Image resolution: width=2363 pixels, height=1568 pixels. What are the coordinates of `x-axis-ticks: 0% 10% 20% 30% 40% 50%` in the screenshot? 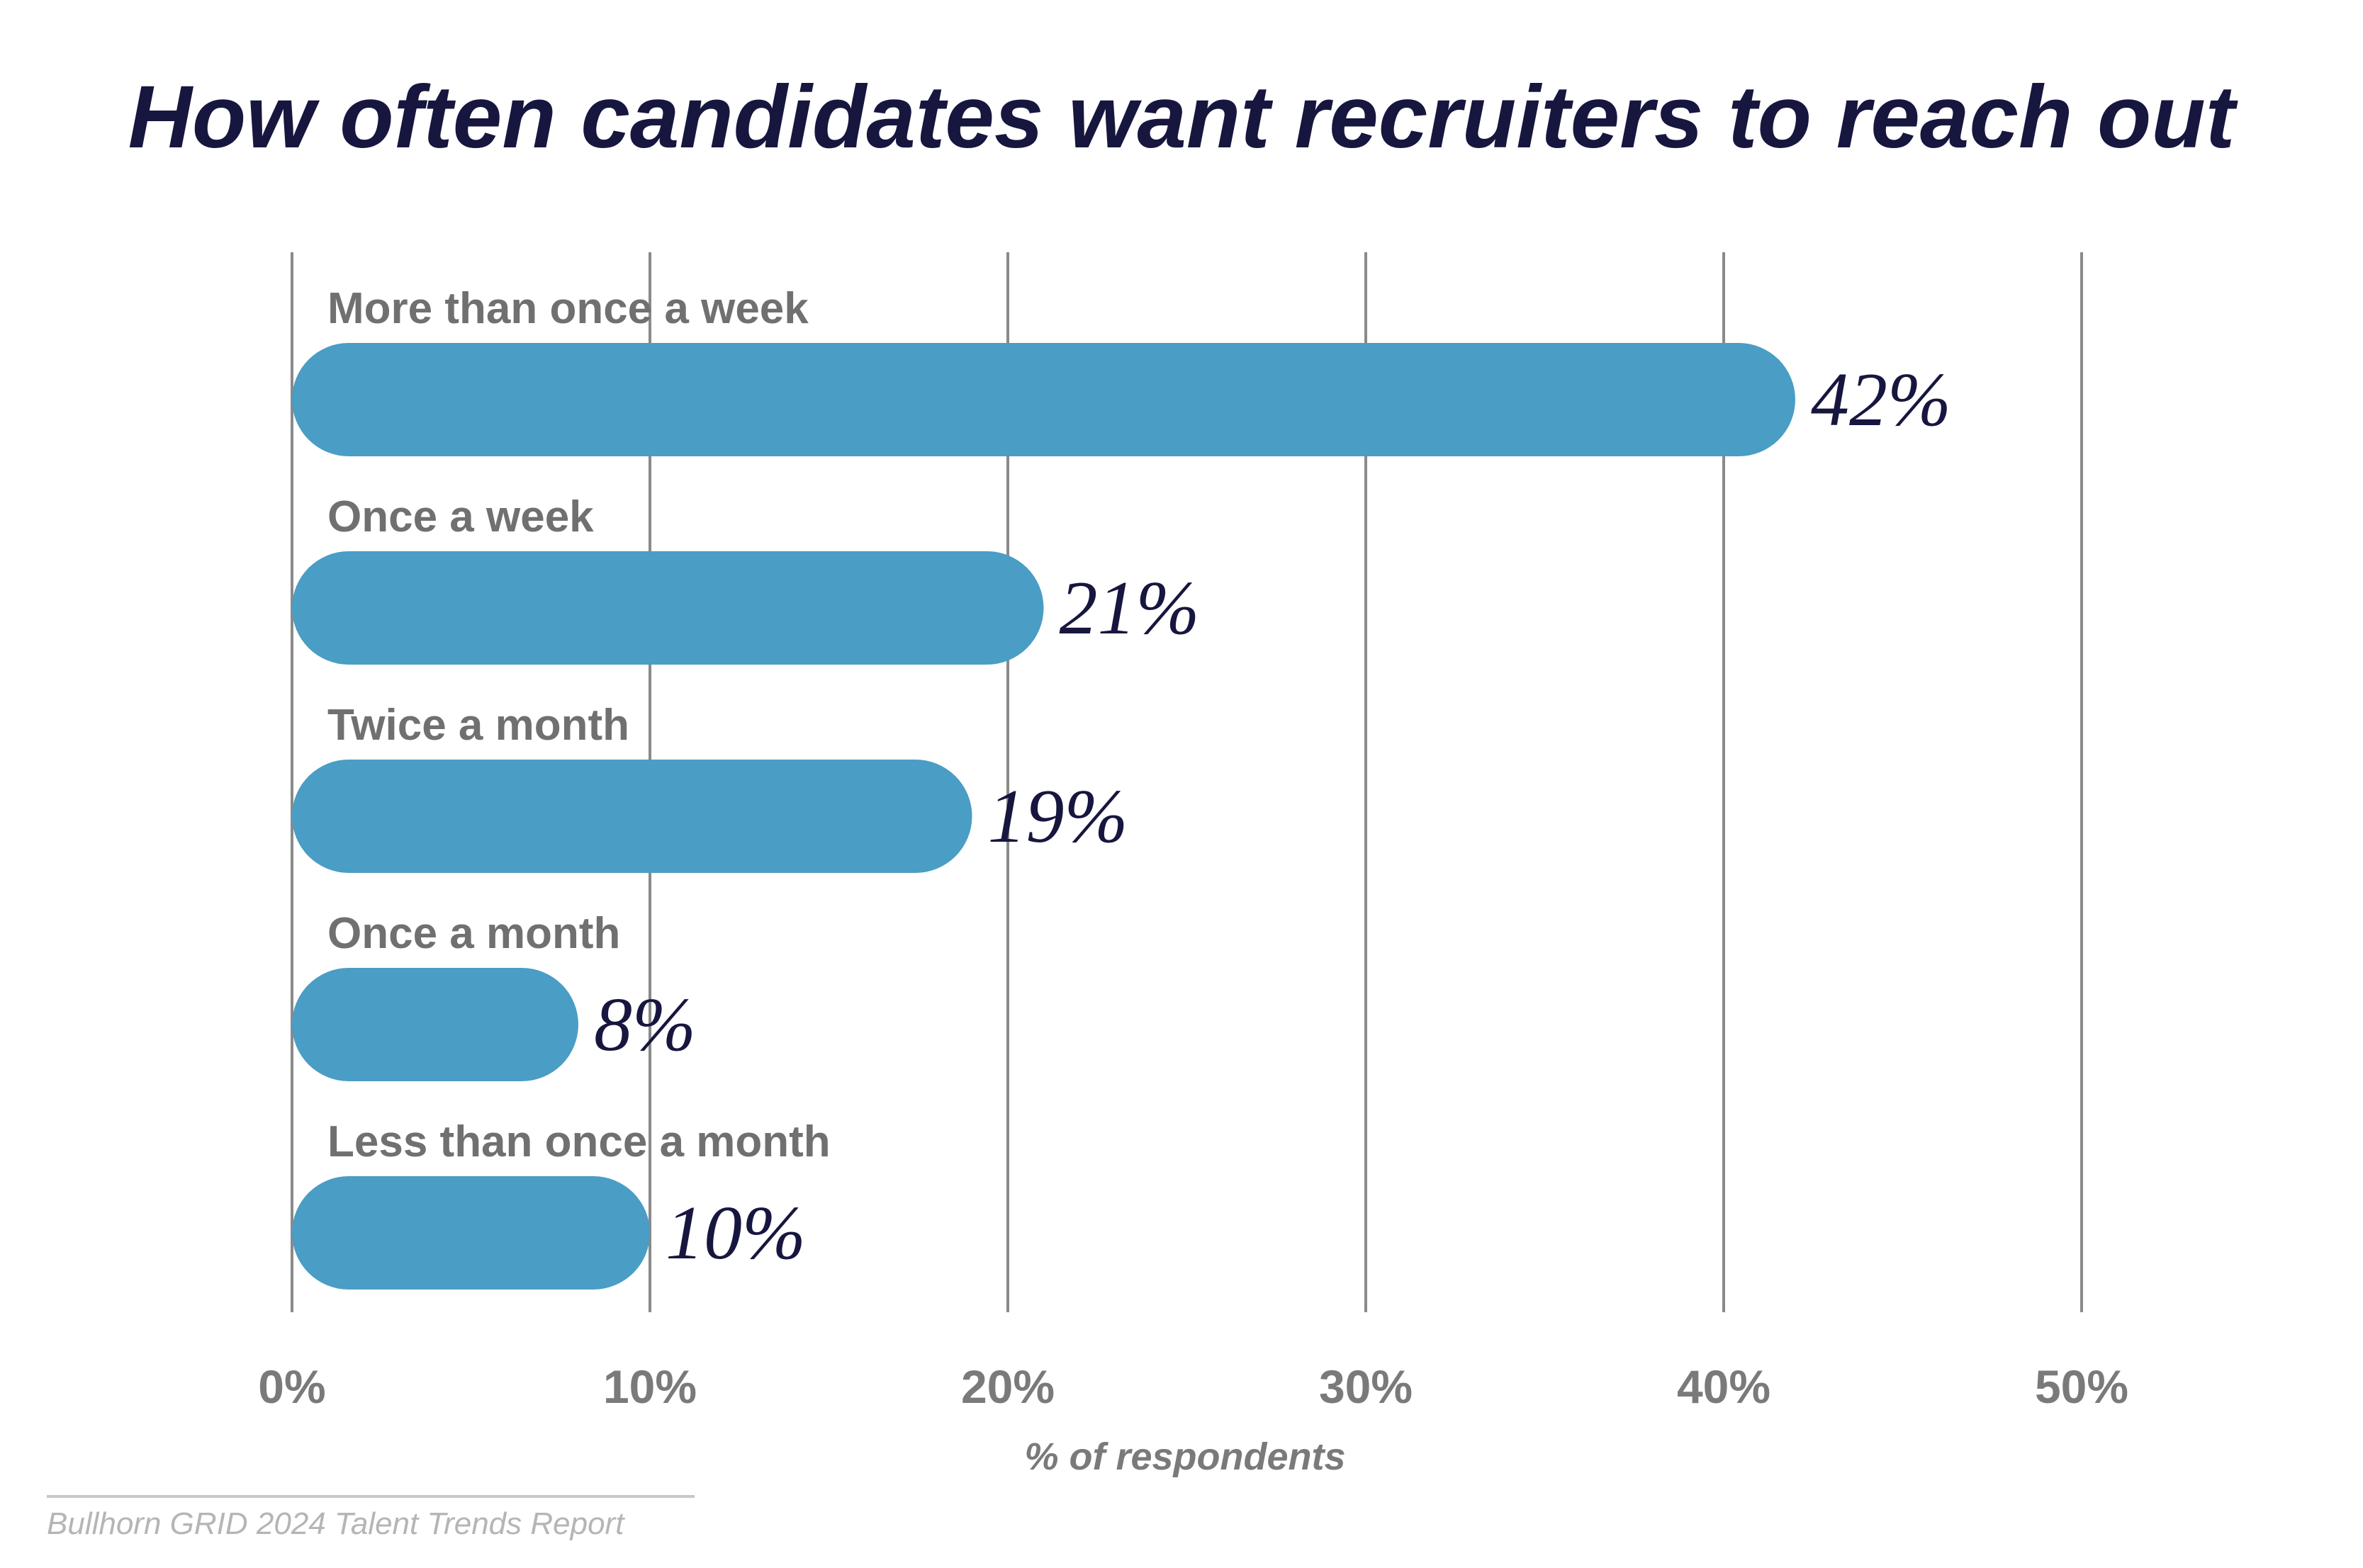 It's located at (1193, 1386).